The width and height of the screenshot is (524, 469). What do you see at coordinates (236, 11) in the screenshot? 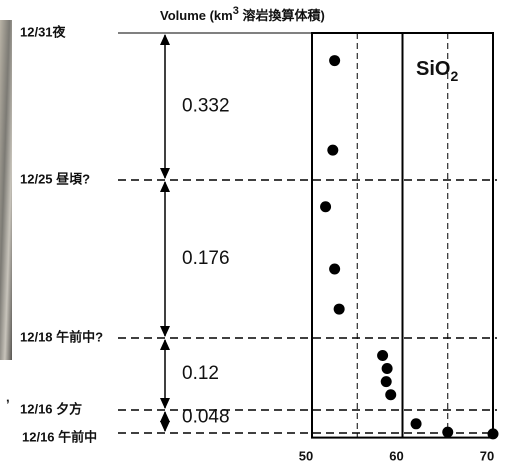
I see `header-sup: 3` at bounding box center [236, 11].